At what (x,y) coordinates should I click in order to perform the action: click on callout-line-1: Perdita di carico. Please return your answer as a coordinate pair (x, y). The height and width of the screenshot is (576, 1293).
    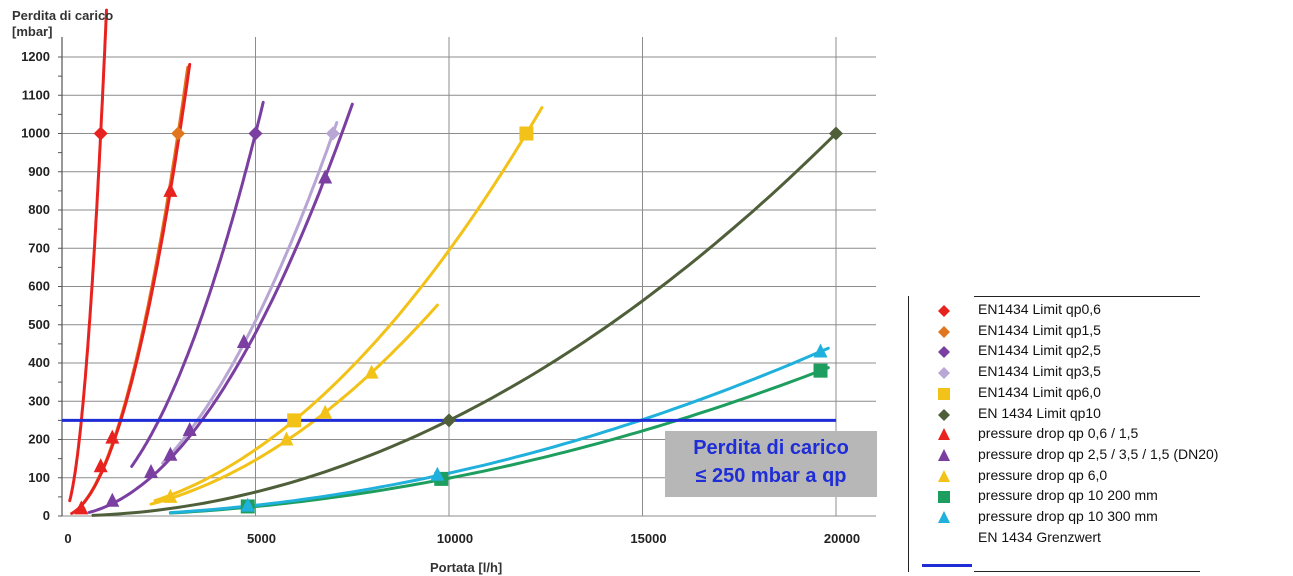
    Looking at the image, I should click on (771, 448).